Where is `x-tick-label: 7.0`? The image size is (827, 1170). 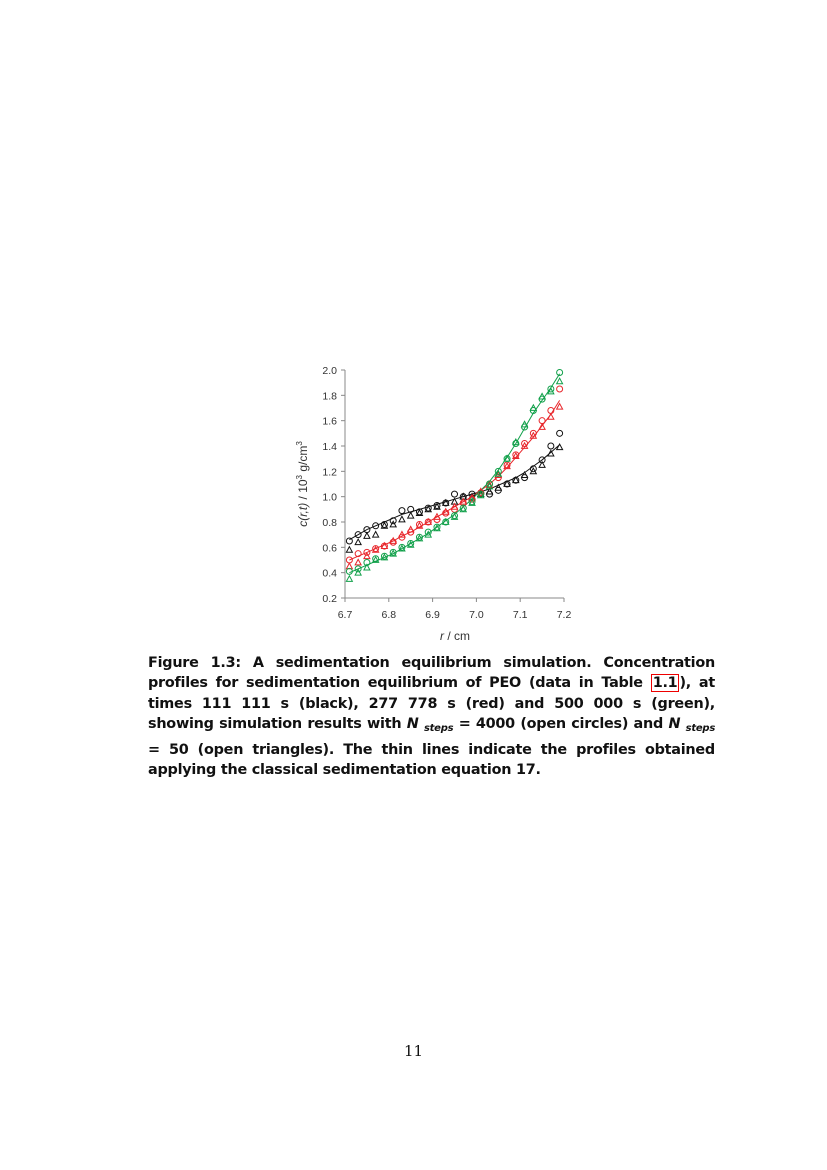
x-tick-label: 7.0 is located at coordinates (476, 615).